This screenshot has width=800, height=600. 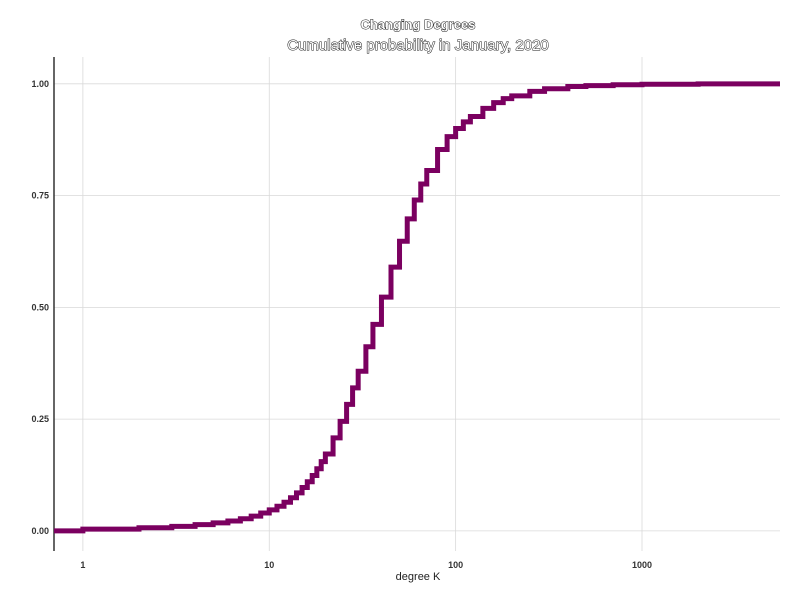 I want to click on y-tick-label-0.75: 0.75, so click(x=40, y=196).